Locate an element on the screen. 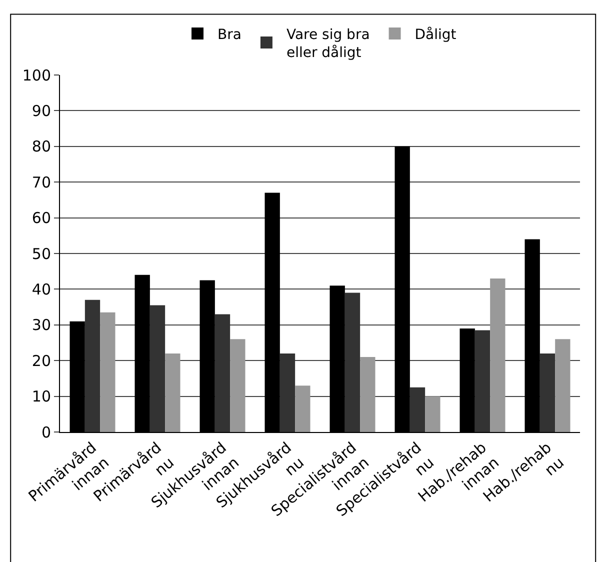  legend-label: Vare sig bra eller dåligt is located at coordinates (328, 44).